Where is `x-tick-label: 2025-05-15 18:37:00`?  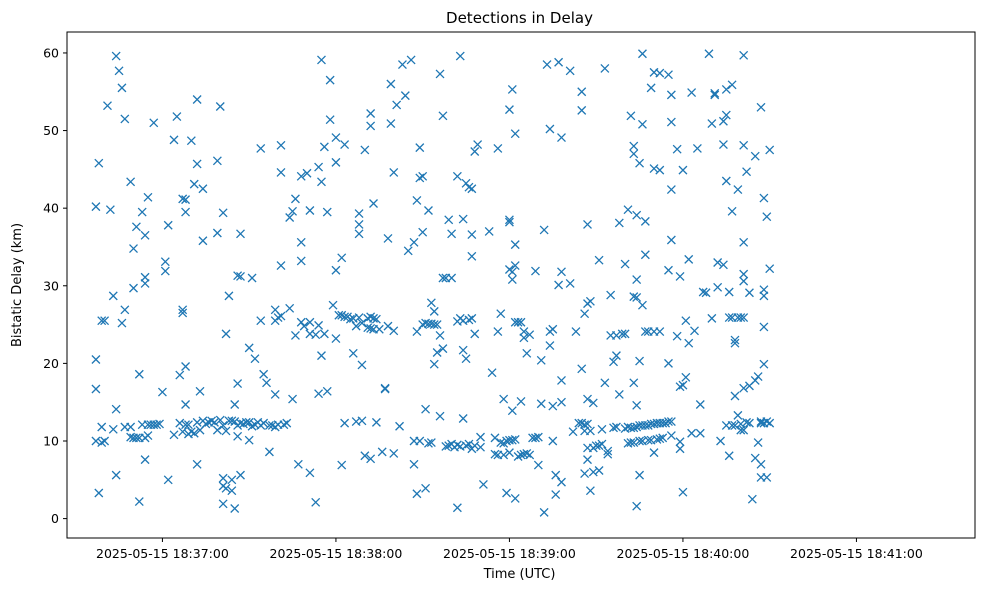 x-tick-label: 2025-05-15 18:37:00 is located at coordinates (162, 553).